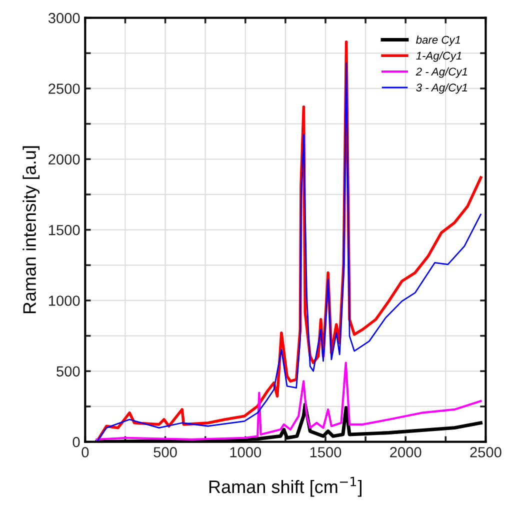 The image size is (507, 509). Describe the element at coordinates (285, 486) in the screenshot. I see `x-axis-title: Raman shift [cm$^{−1}$]` at that location.